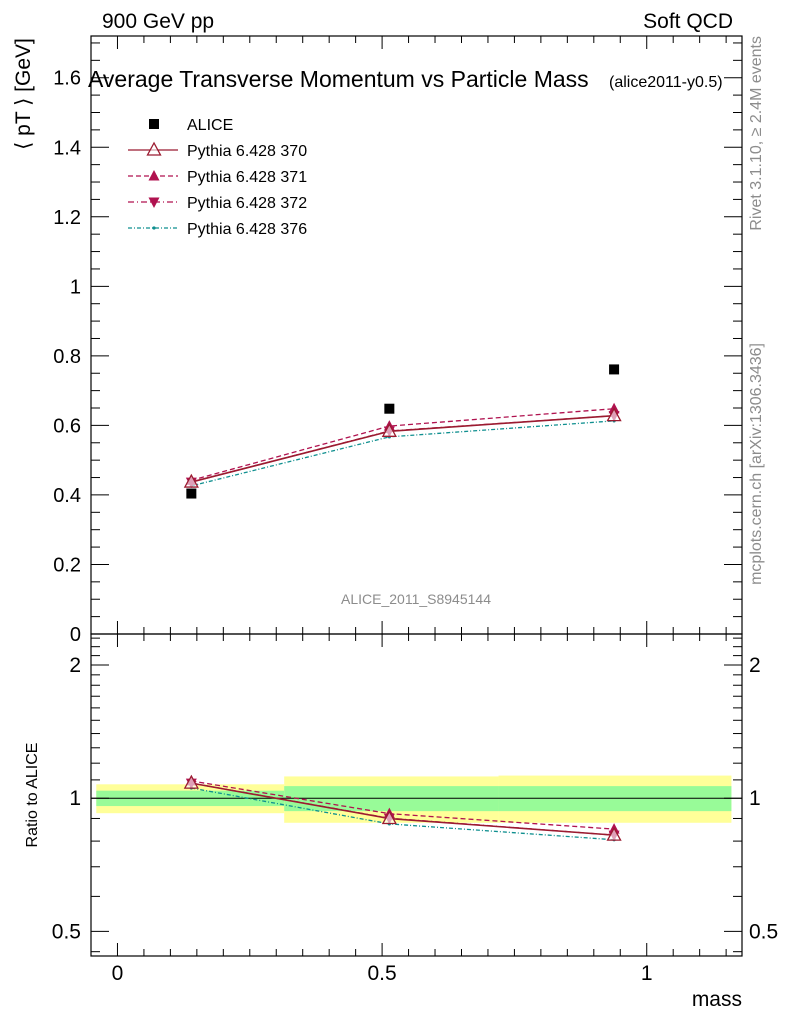 Image resolution: width=786 pixels, height=1024 pixels. Describe the element at coordinates (67, 565) in the screenshot. I see `y-tick-label-main: 0.2` at that location.